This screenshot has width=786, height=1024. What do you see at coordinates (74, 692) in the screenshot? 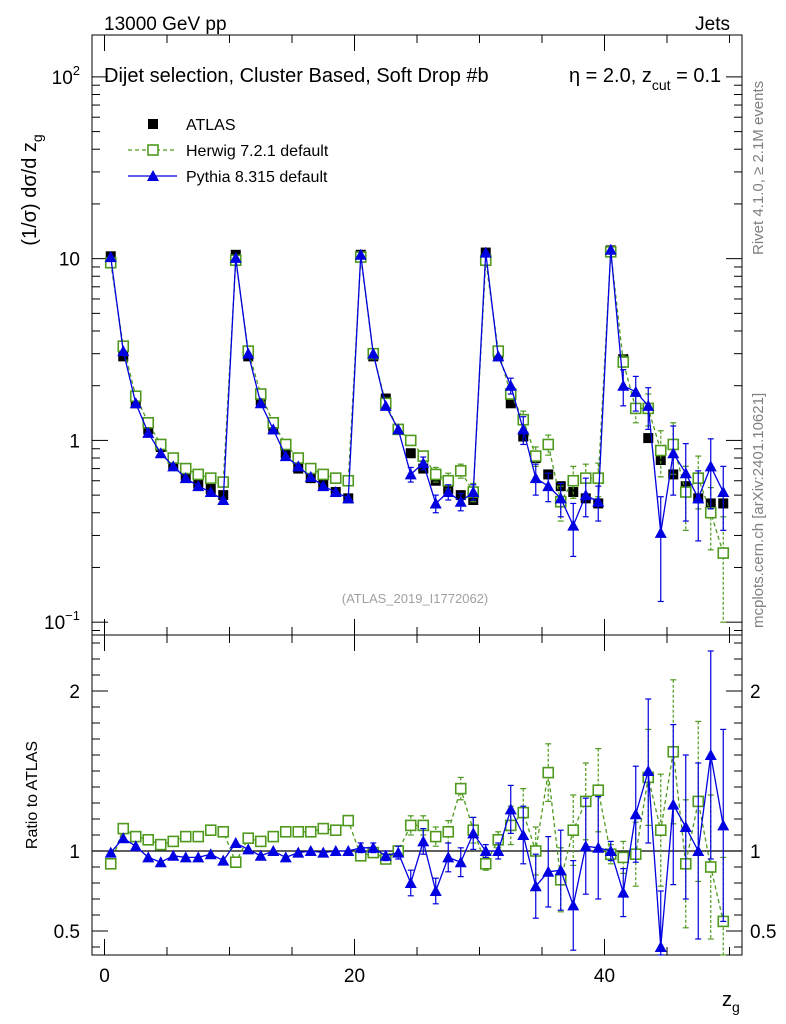
I see `ratio-y-tick-label-left: 2` at bounding box center [74, 692].